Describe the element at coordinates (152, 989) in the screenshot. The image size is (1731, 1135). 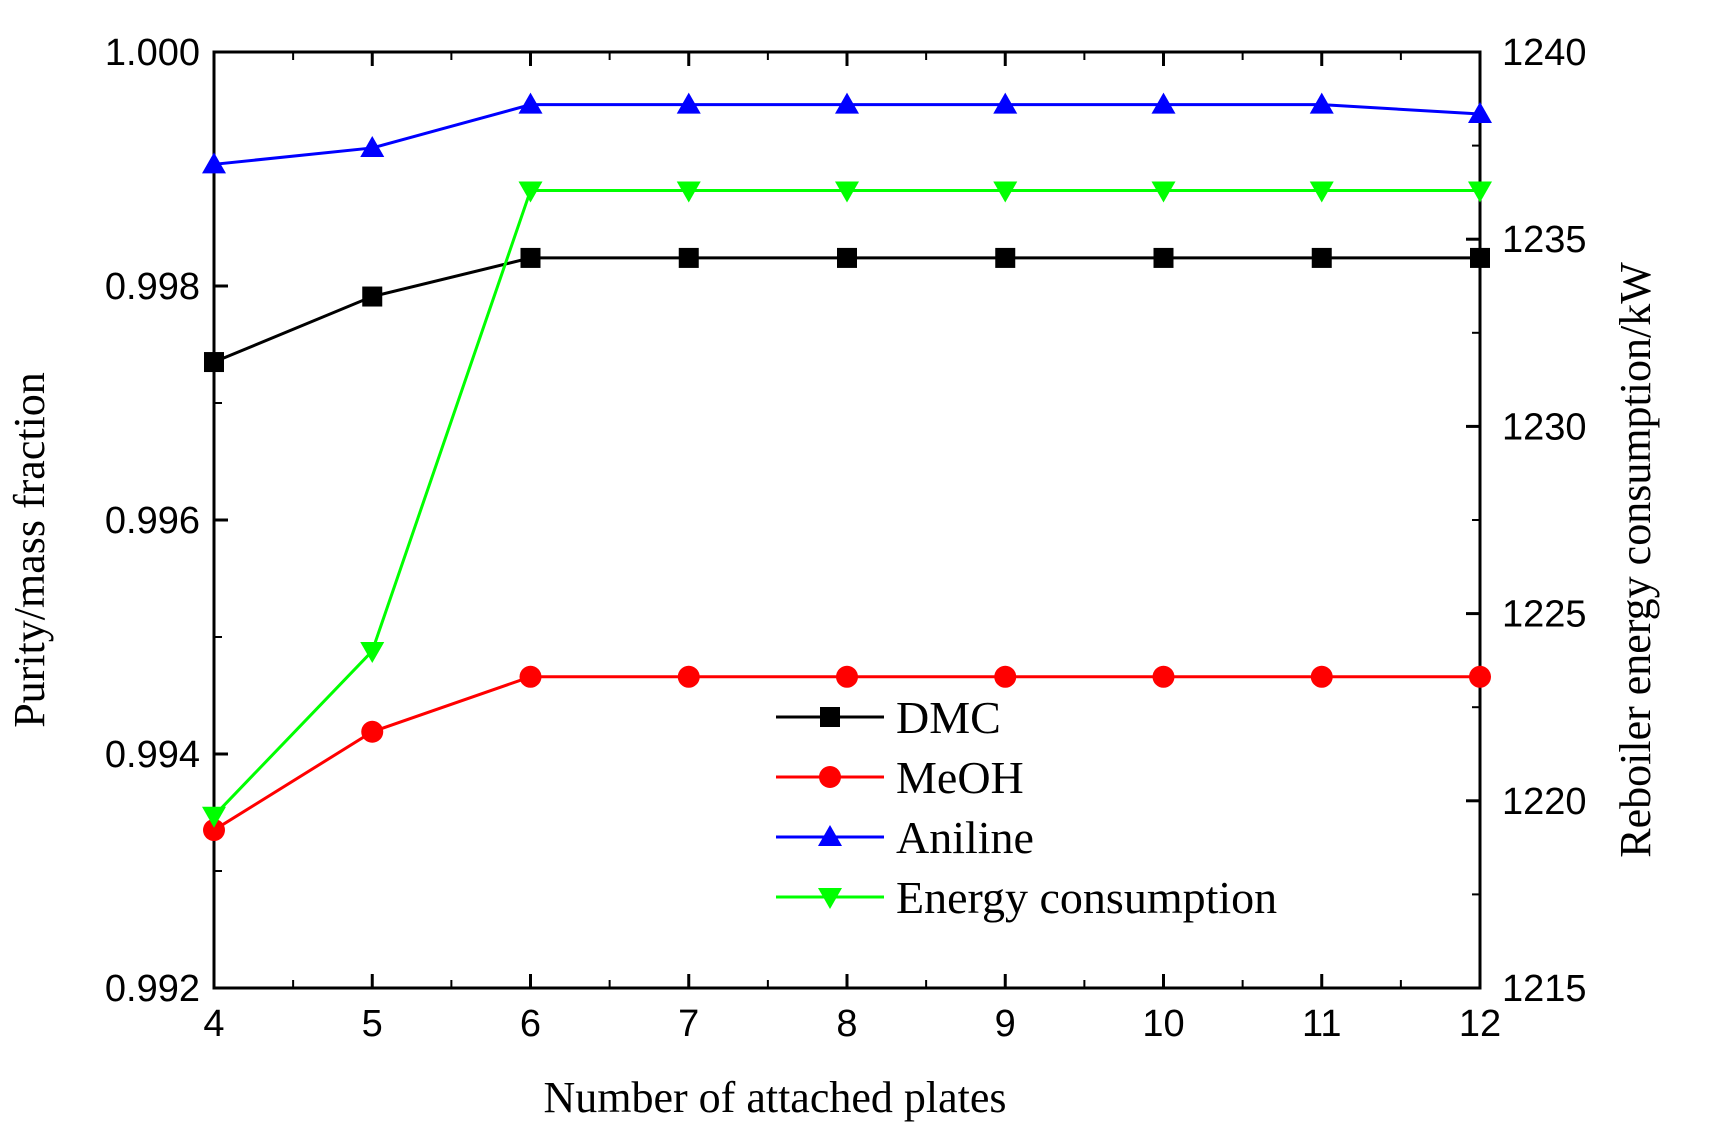
I see `left-y-tick-label: 0.992` at that location.